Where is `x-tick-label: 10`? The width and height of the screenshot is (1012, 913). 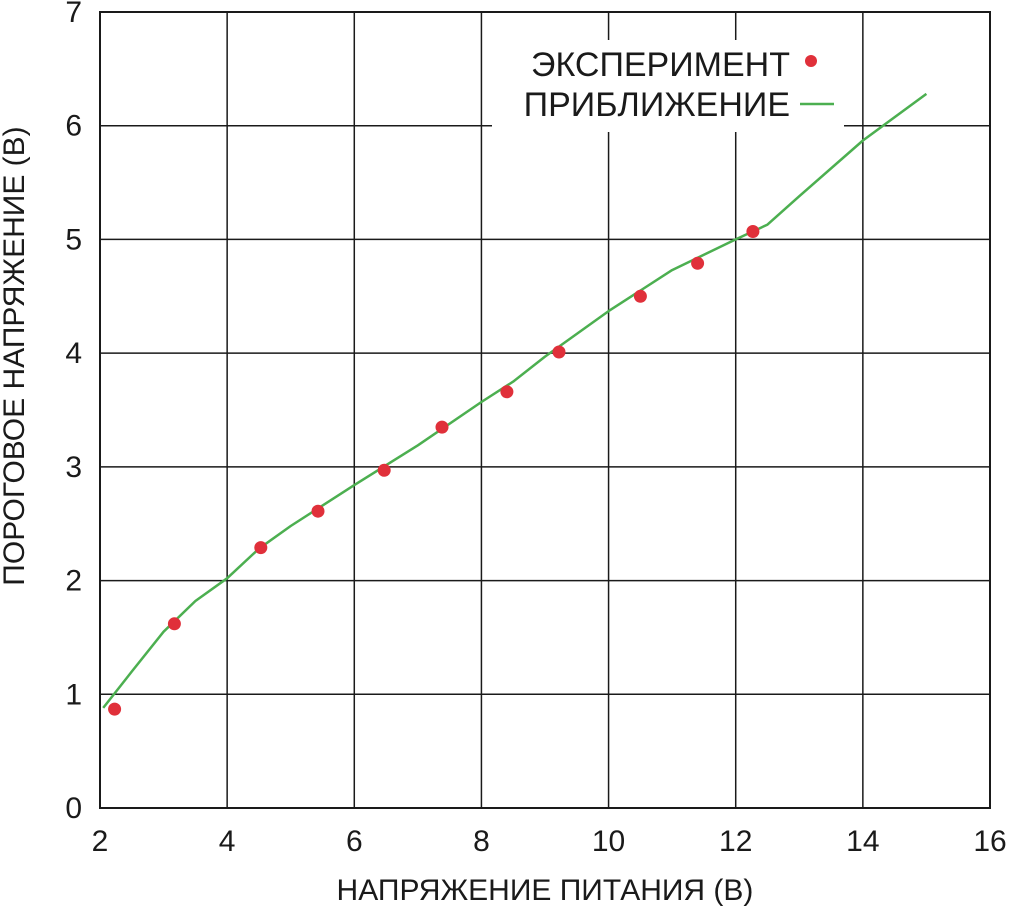
x-tick-label: 10 is located at coordinates (608, 841).